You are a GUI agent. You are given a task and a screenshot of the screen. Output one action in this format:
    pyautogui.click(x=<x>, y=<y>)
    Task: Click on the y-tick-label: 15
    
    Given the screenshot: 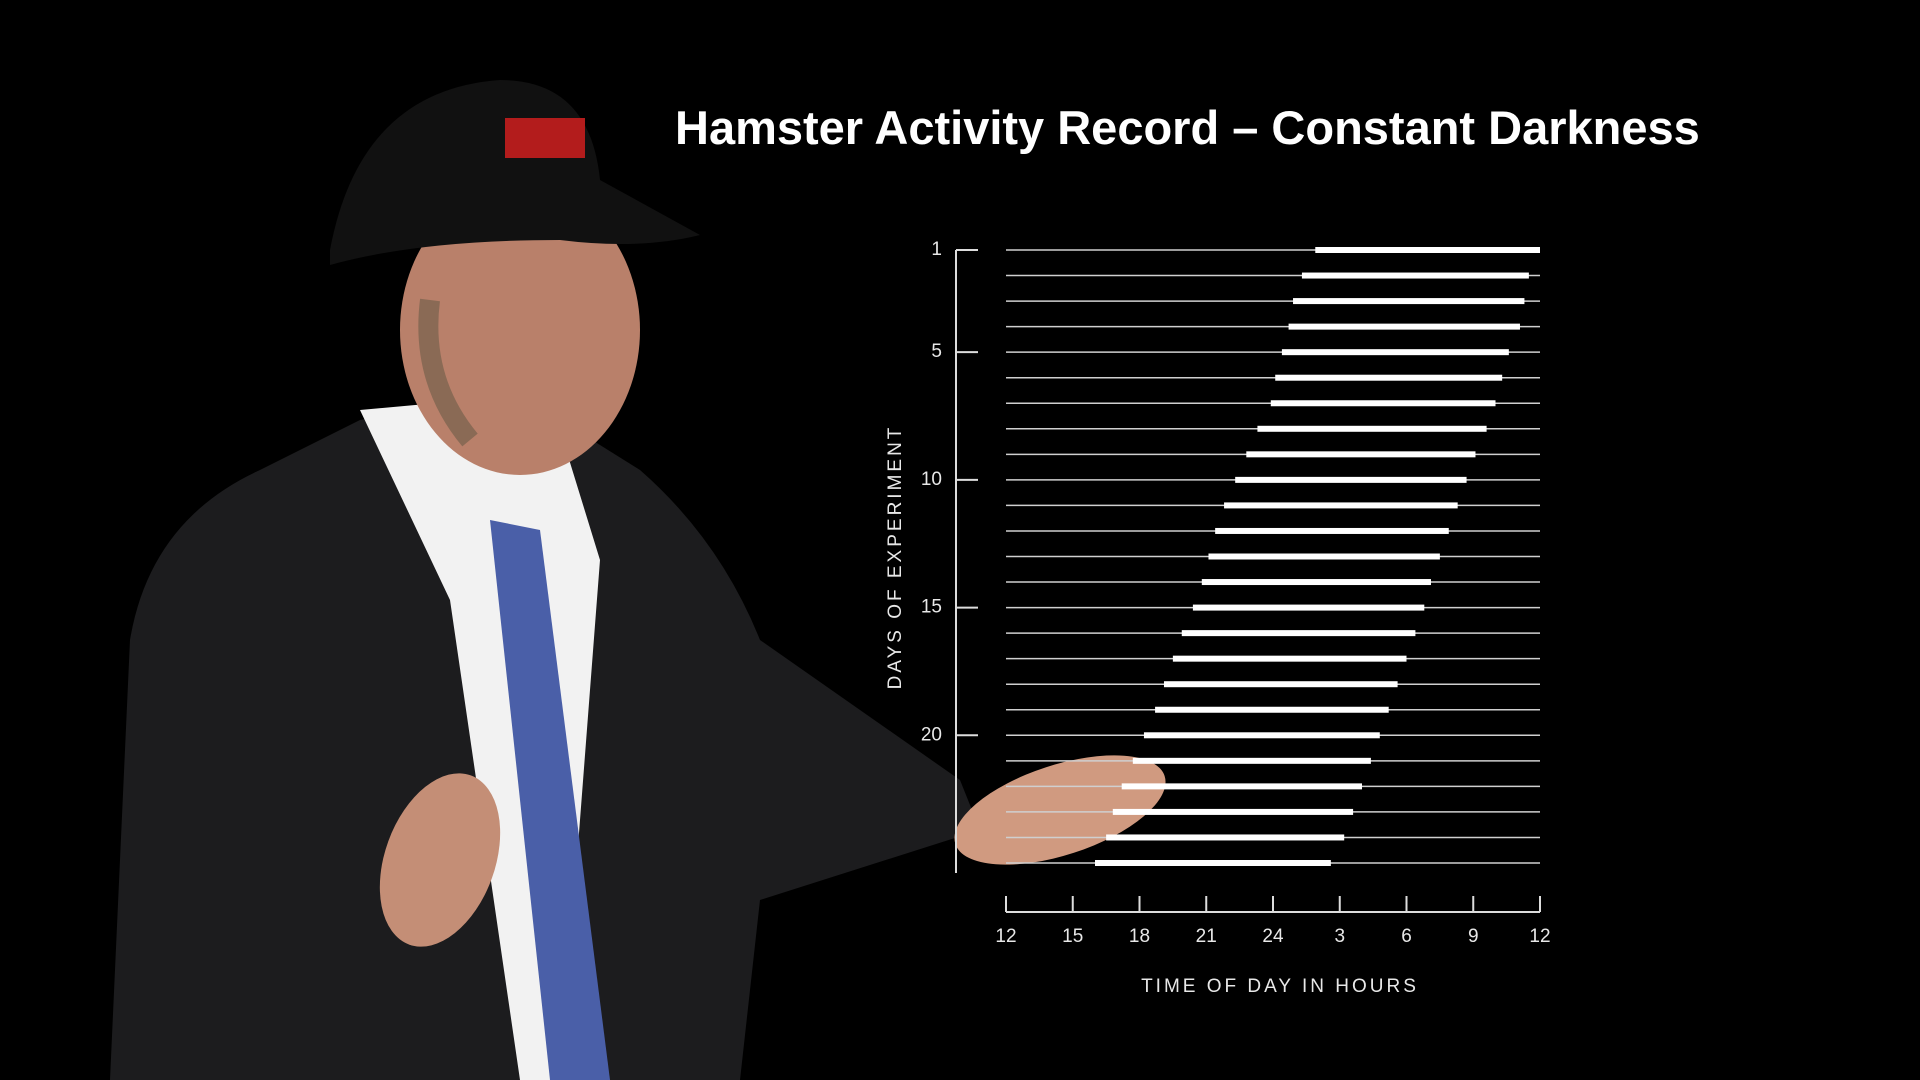 What is the action you would take?
    pyautogui.click(x=931, y=607)
    